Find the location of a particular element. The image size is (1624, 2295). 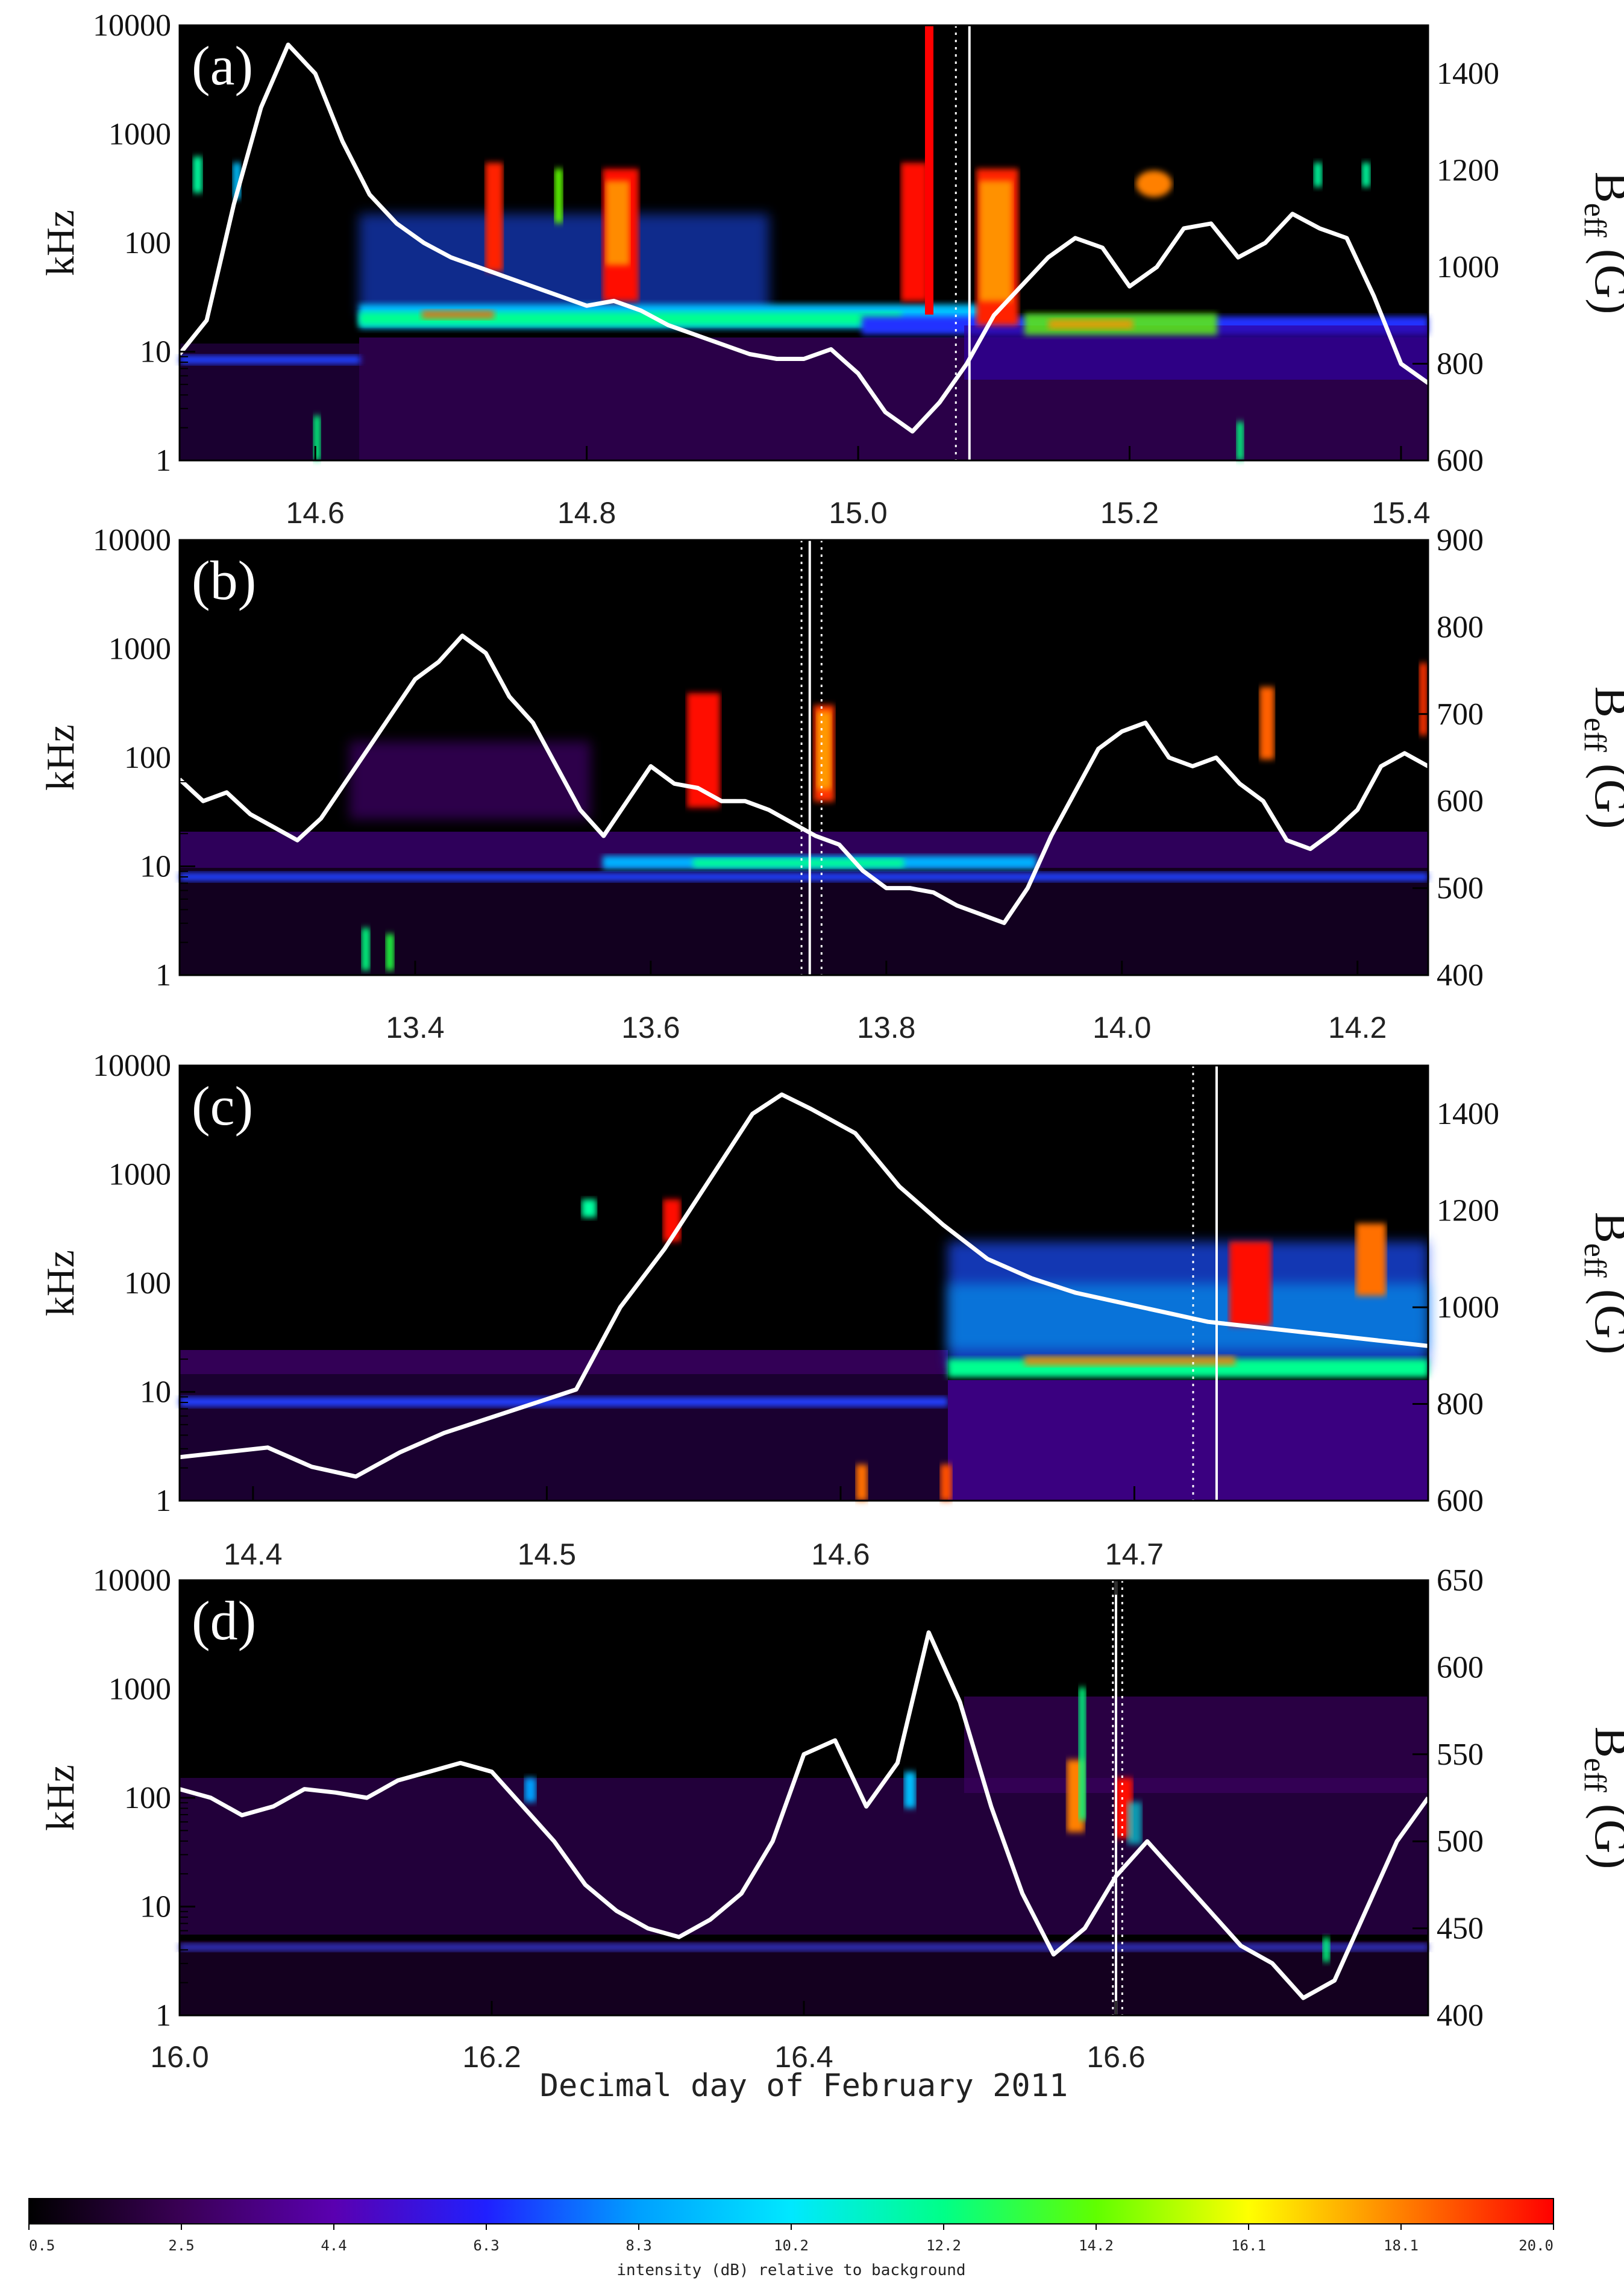

panel-b-ytick-label-0: 1 is located at coordinates (163, 975).